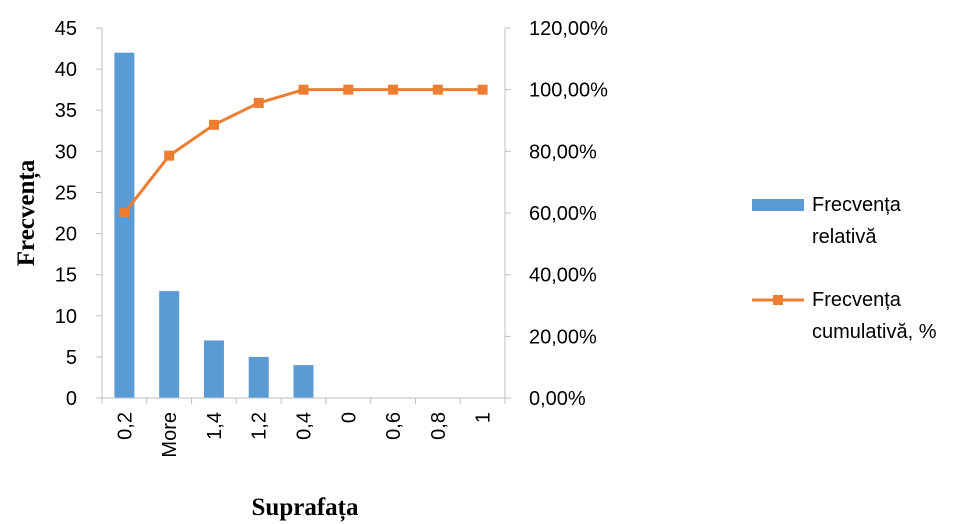  Describe the element at coordinates (170, 435) in the screenshot. I see `x-tick-label: More` at that location.